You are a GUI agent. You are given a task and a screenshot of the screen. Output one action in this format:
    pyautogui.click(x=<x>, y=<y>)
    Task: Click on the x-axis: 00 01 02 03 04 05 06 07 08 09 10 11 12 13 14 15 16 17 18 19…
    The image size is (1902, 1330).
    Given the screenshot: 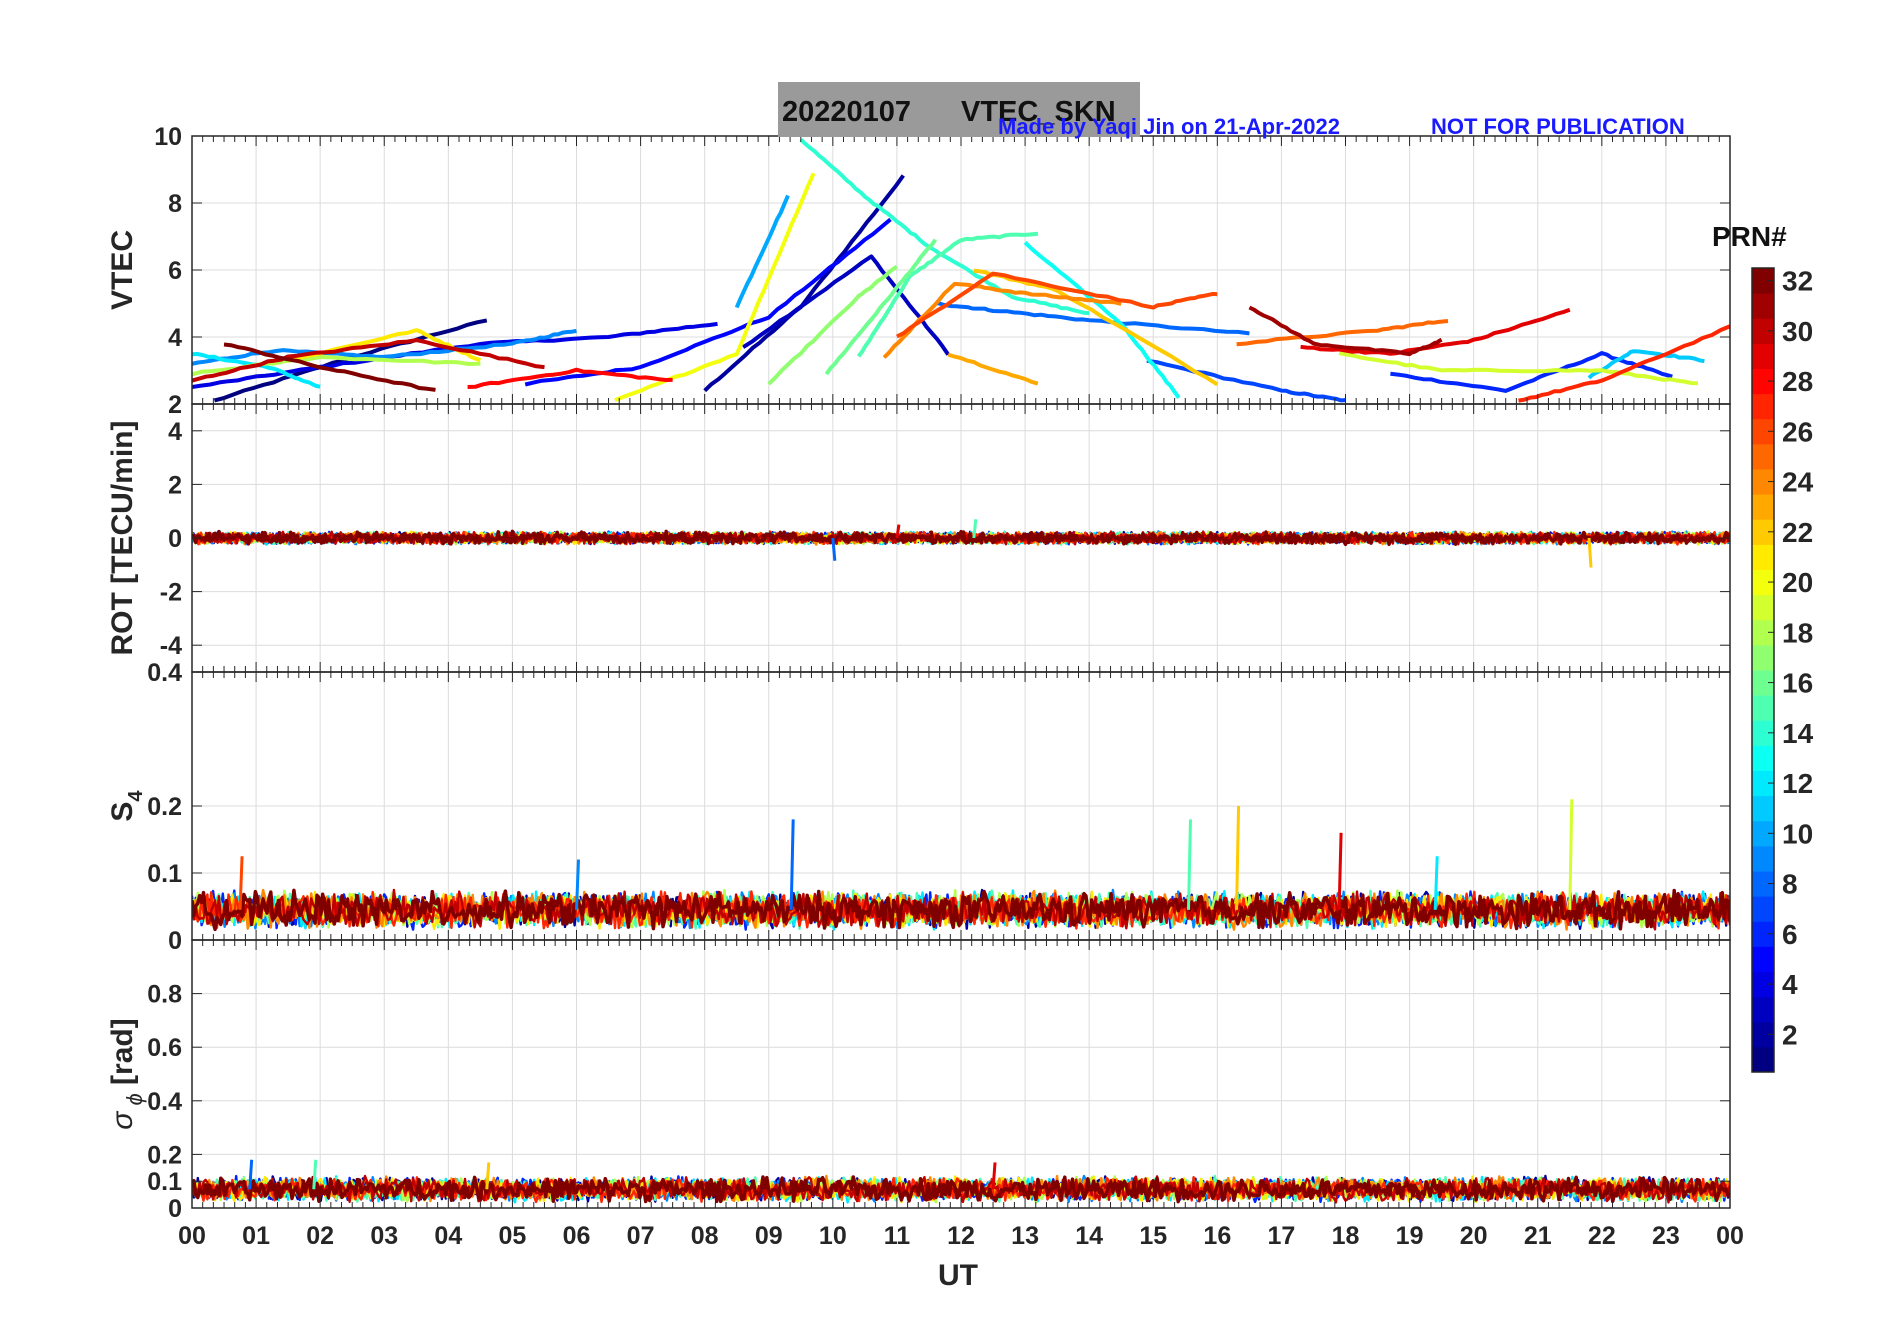 What is the action you would take?
    pyautogui.click(x=961, y=1236)
    